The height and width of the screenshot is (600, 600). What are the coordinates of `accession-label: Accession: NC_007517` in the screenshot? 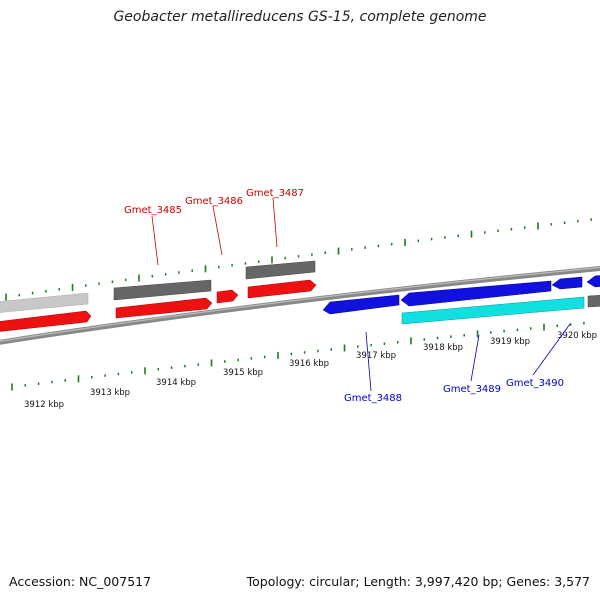 It's located at (80, 581).